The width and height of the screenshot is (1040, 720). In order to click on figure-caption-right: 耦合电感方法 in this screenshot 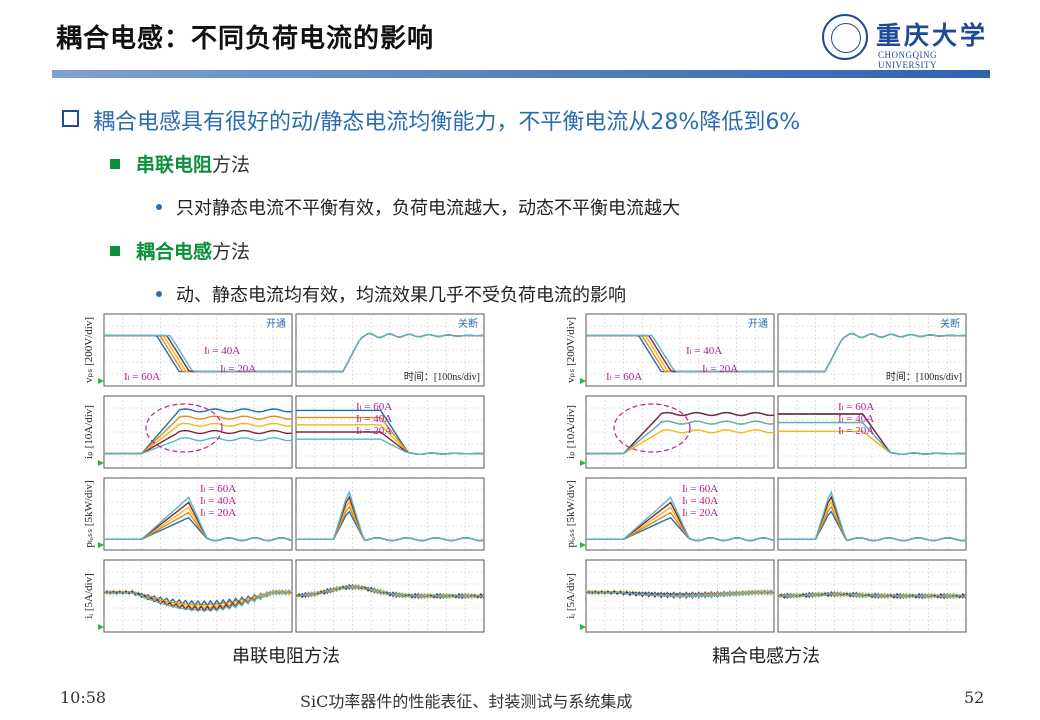, I will do `click(766, 656)`.